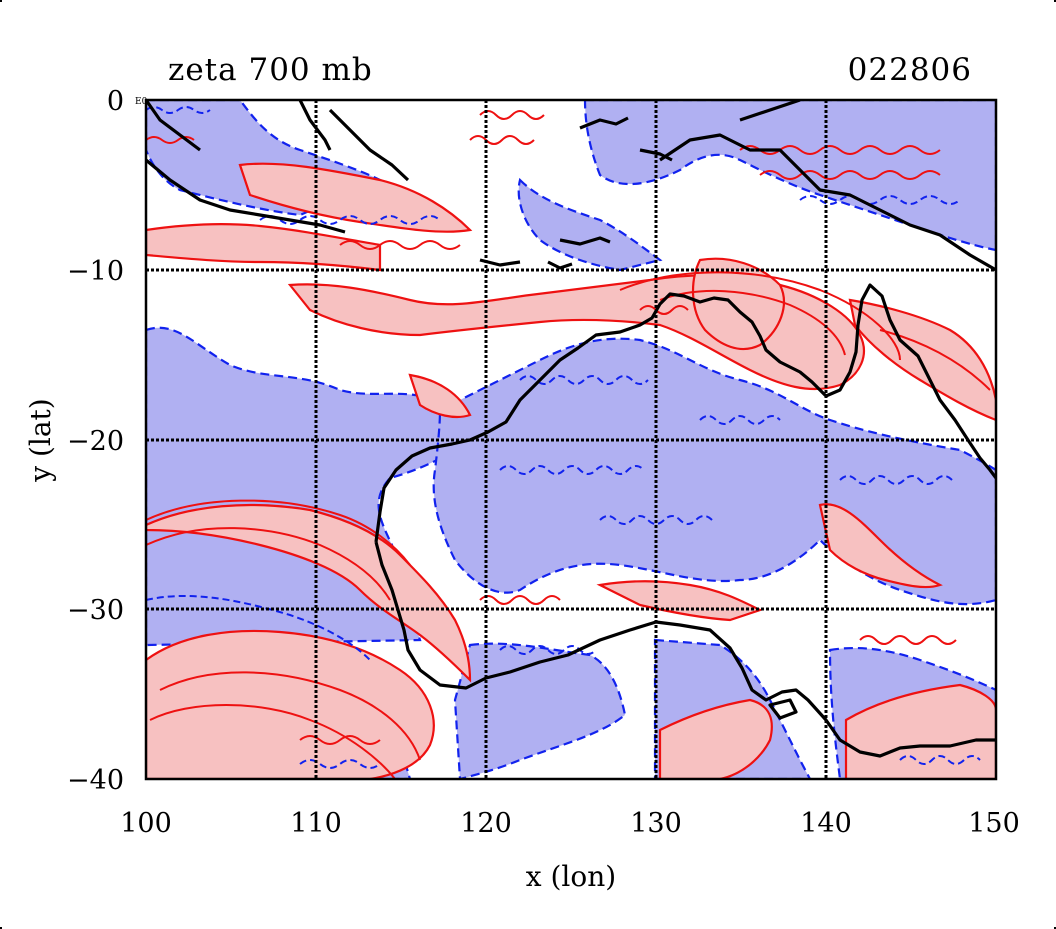 This screenshot has height=929, width=1056. What do you see at coordinates (571, 876) in the screenshot?
I see `x-axis-label: x (lon)` at bounding box center [571, 876].